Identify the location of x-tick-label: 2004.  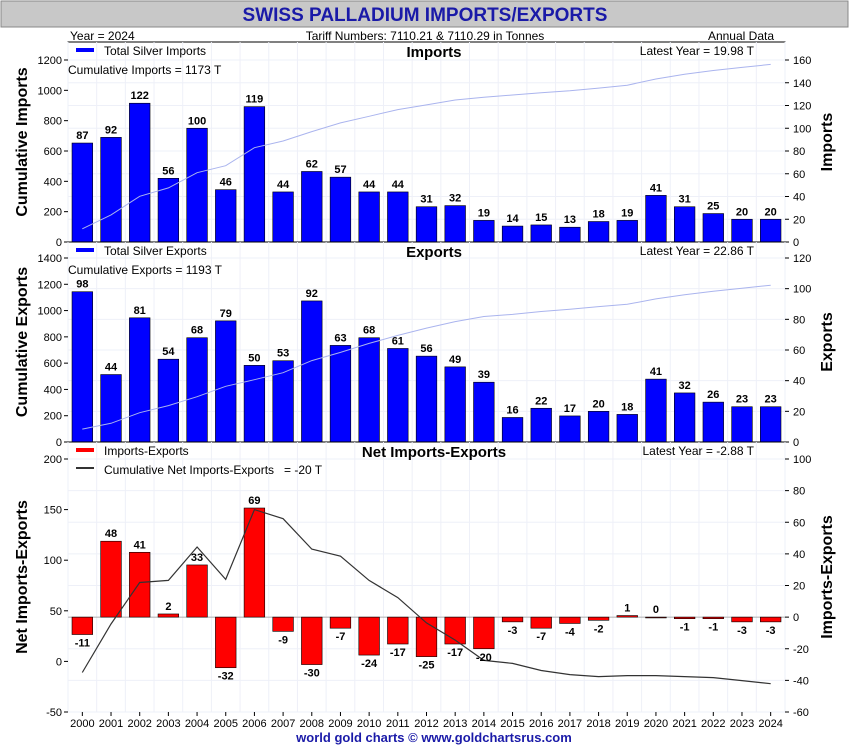
(197, 724).